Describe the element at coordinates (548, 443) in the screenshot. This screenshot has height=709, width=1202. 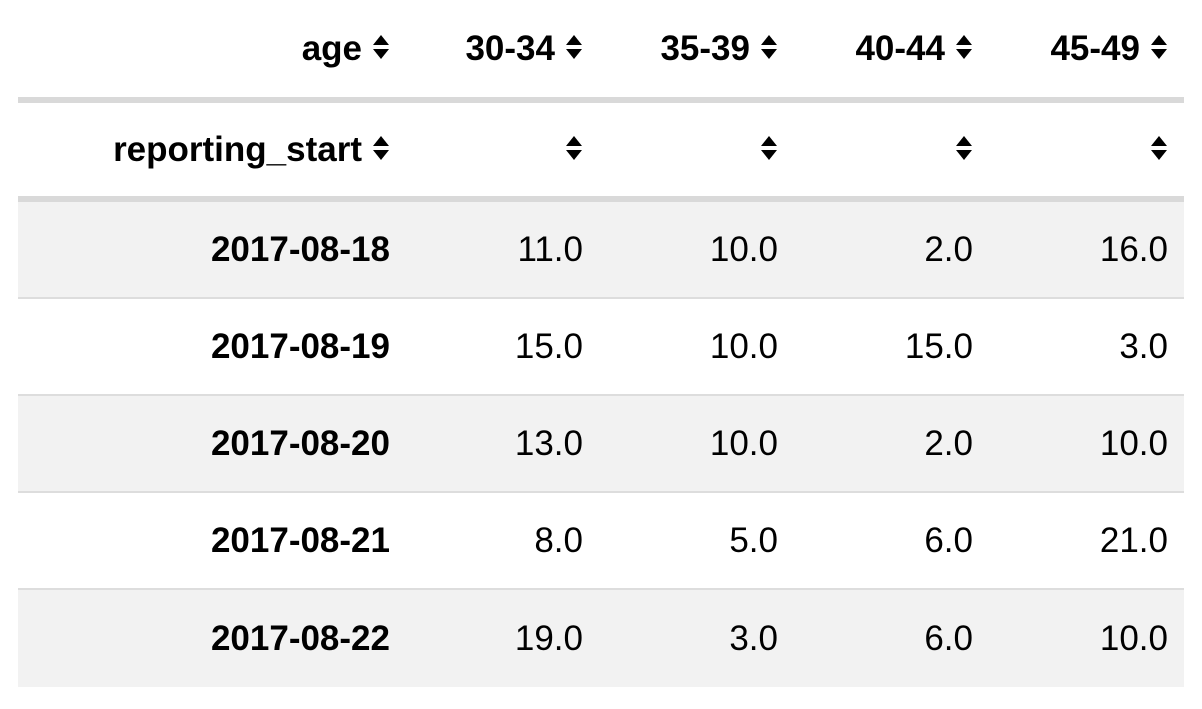
I see `table-cell: 13.0` at that location.